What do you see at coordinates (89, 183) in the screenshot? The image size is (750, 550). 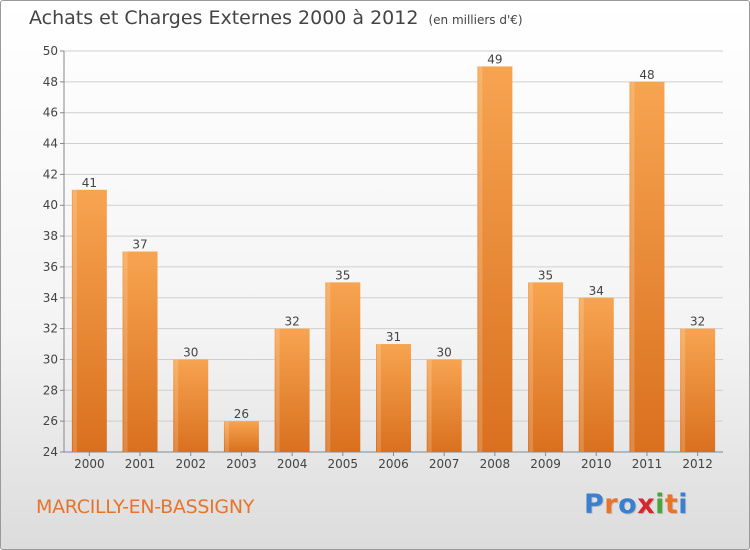 I see `bar-value-label: 41` at bounding box center [89, 183].